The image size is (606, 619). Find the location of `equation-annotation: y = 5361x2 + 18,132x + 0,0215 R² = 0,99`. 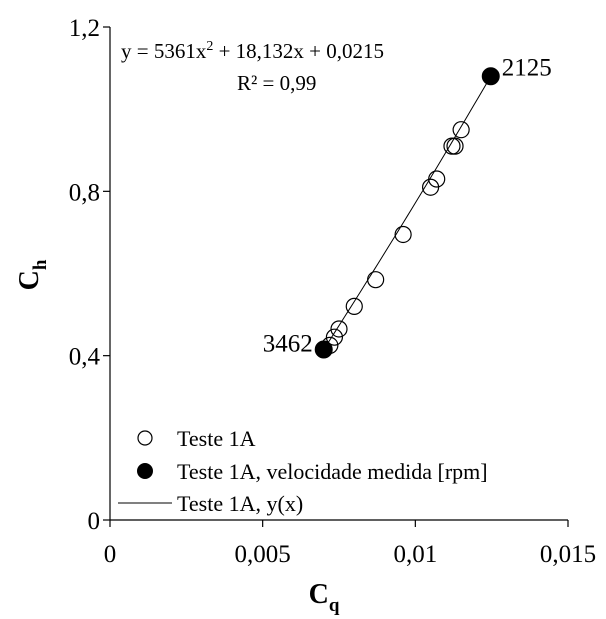

equation-annotation: y = 5361x2 + 18,132x + 0,0215 R² = 0,99 is located at coordinates (252, 67).